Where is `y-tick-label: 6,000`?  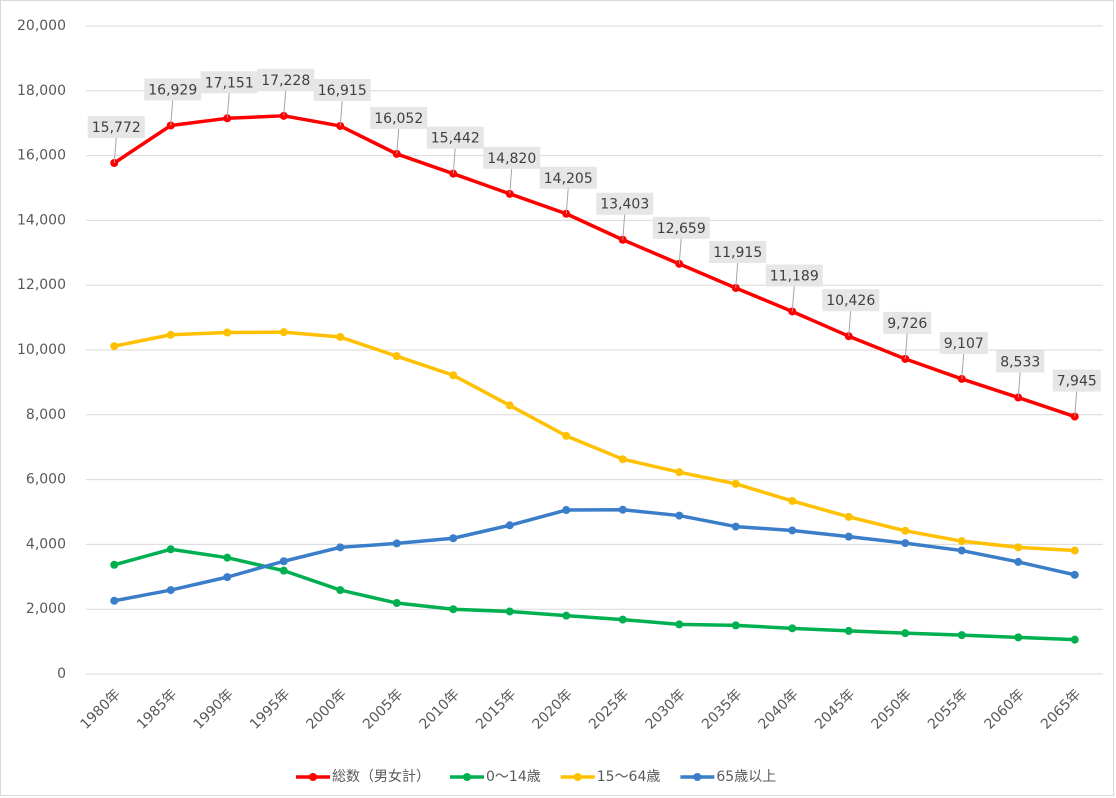
y-tick-label: 6,000 is located at coordinates (46, 480).